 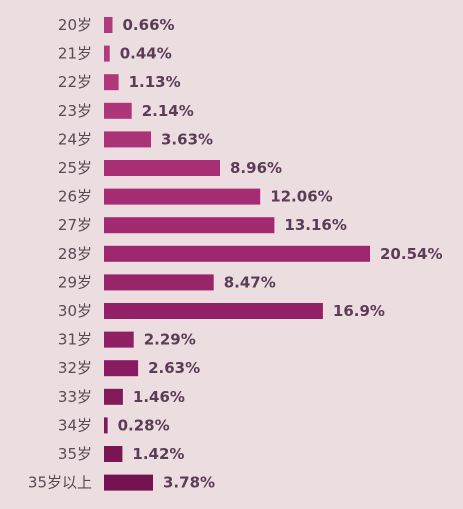 I want to click on value-label: 0.44%, so click(x=146, y=54).